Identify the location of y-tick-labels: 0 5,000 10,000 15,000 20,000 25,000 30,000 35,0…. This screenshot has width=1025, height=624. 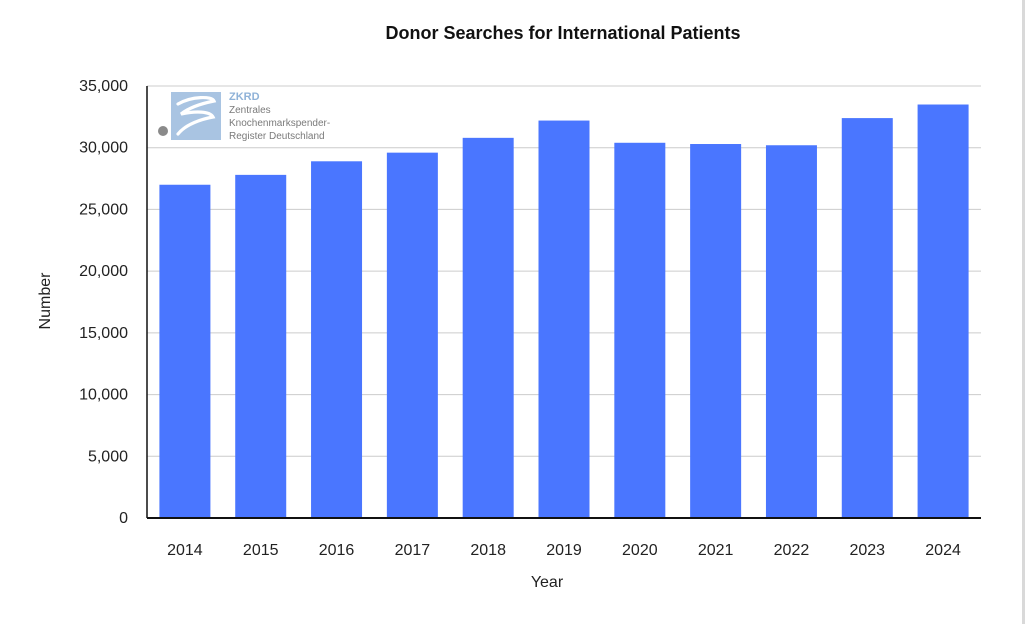
(103, 302).